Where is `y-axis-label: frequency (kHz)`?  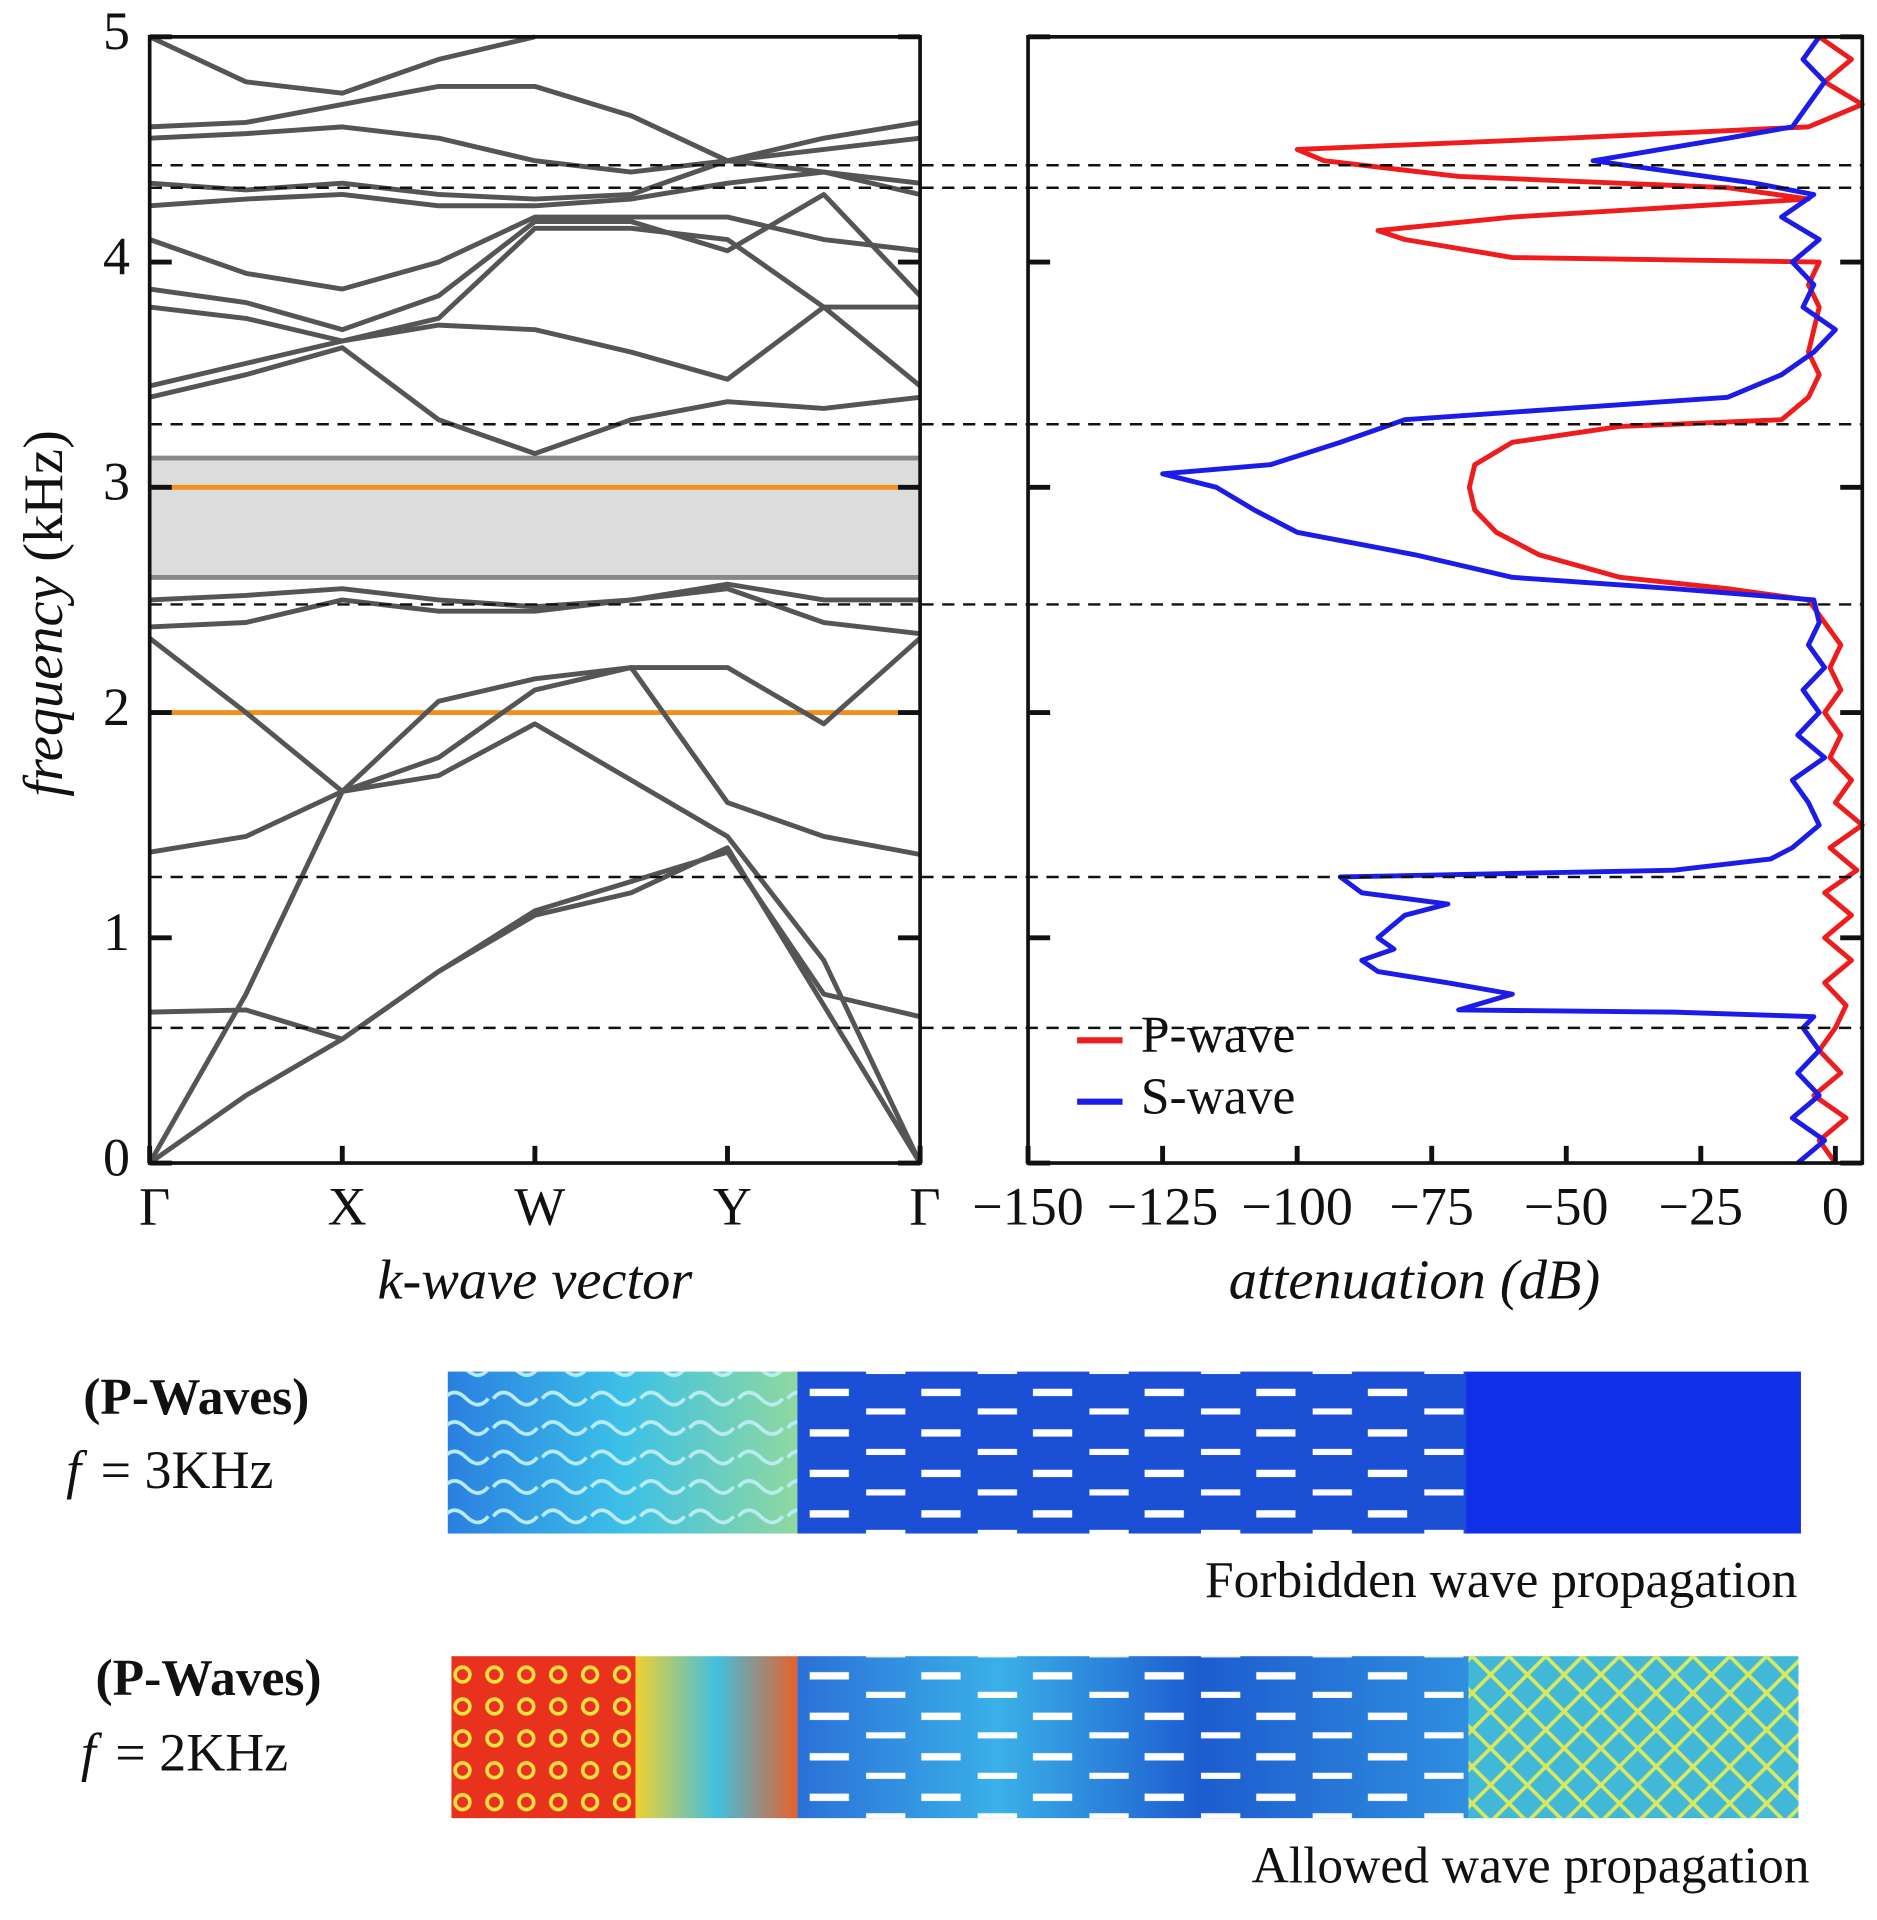 y-axis-label: frequency (kHz) is located at coordinates (44, 613).